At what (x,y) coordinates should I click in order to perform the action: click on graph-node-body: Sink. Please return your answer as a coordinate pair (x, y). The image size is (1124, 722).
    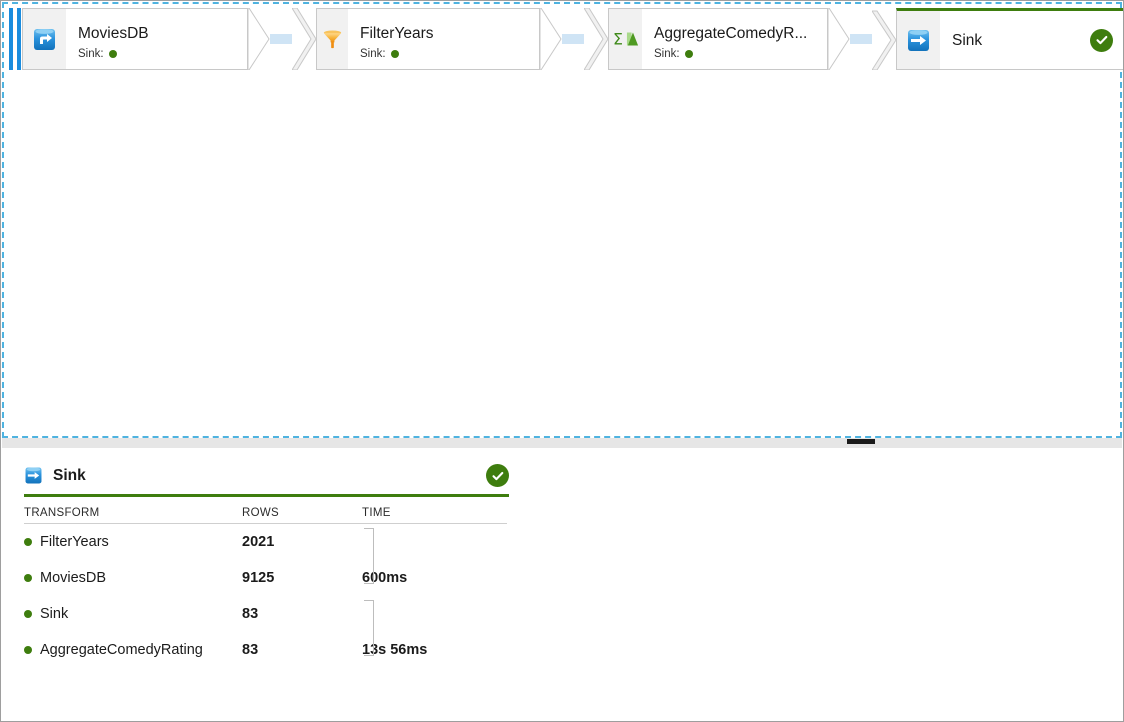
    Looking at the image, I should click on (1031, 39).